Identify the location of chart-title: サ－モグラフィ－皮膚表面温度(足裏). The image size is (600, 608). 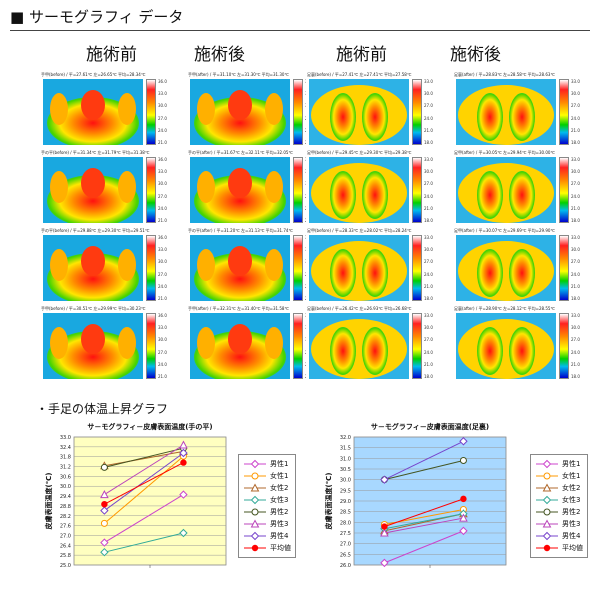
(430, 426).